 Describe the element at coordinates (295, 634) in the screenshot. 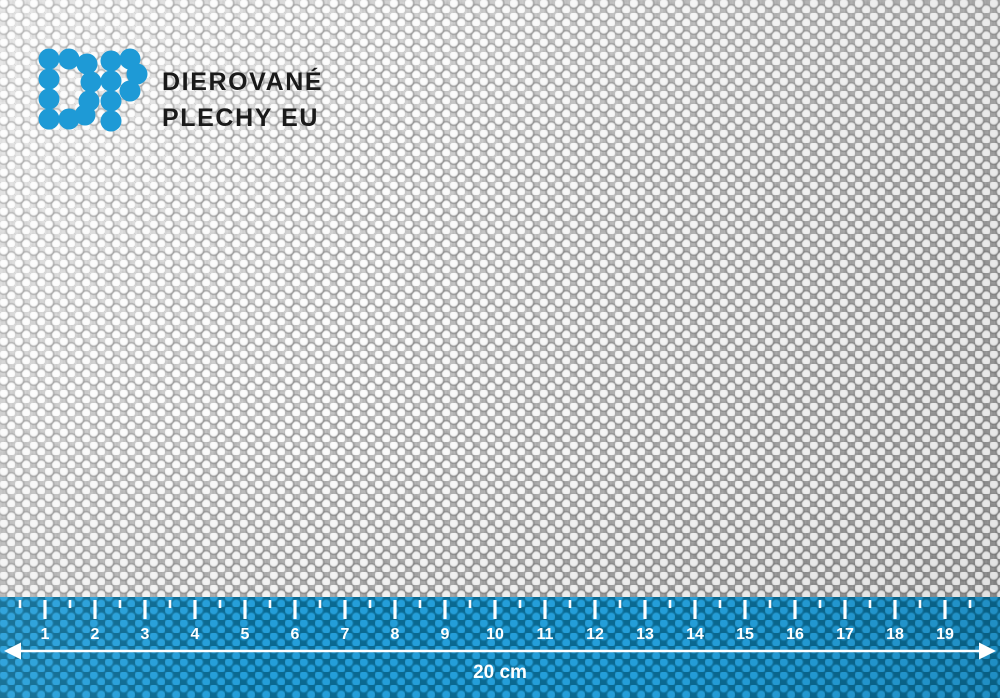

I see `ruler-tick-label: 6` at that location.